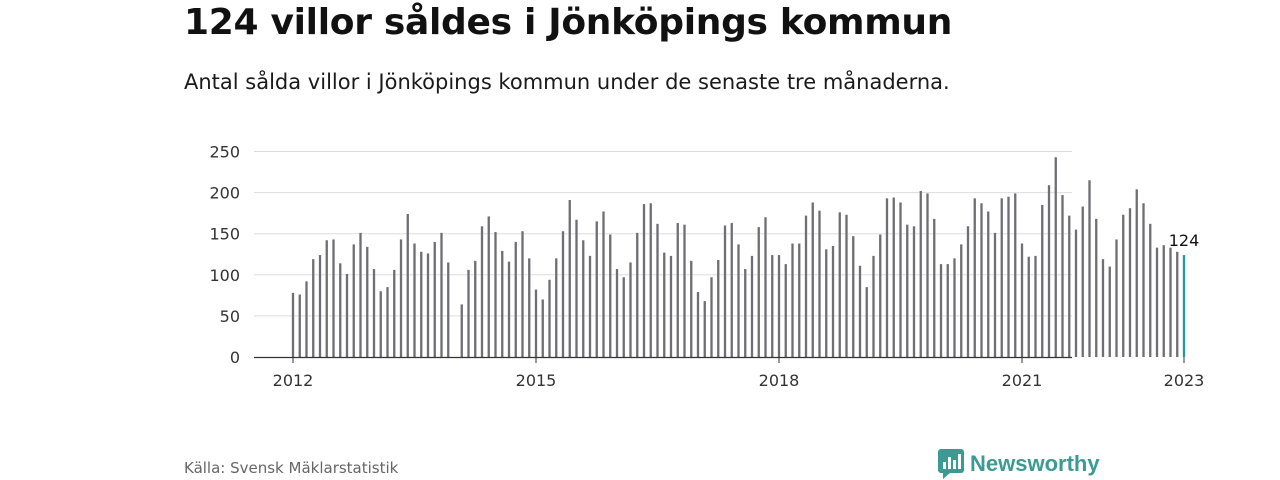  I want to click on x-tick-label: 2023, so click(1184, 380).